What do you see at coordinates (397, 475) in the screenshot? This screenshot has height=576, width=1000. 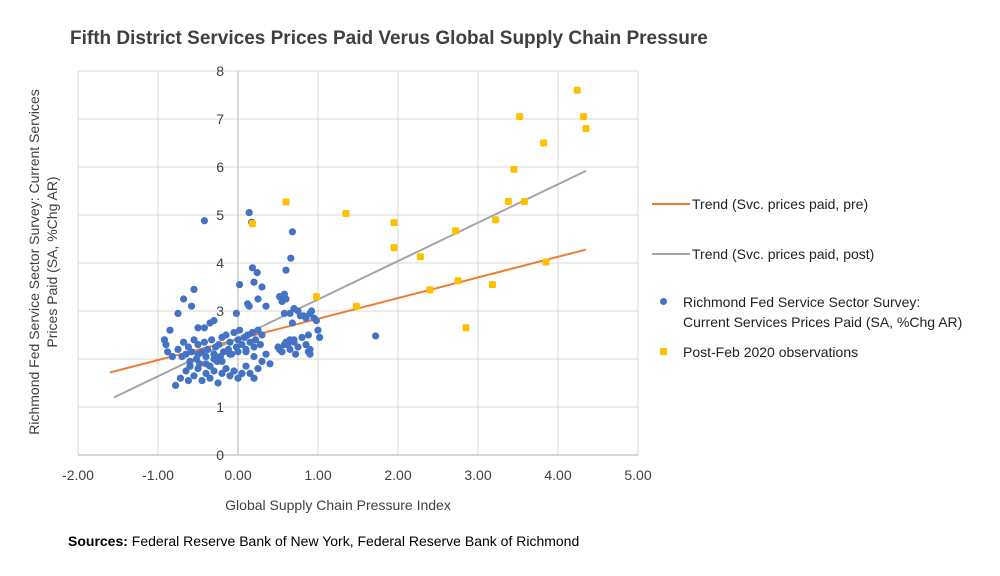 I see `x-tick-label: 2.00` at bounding box center [397, 475].